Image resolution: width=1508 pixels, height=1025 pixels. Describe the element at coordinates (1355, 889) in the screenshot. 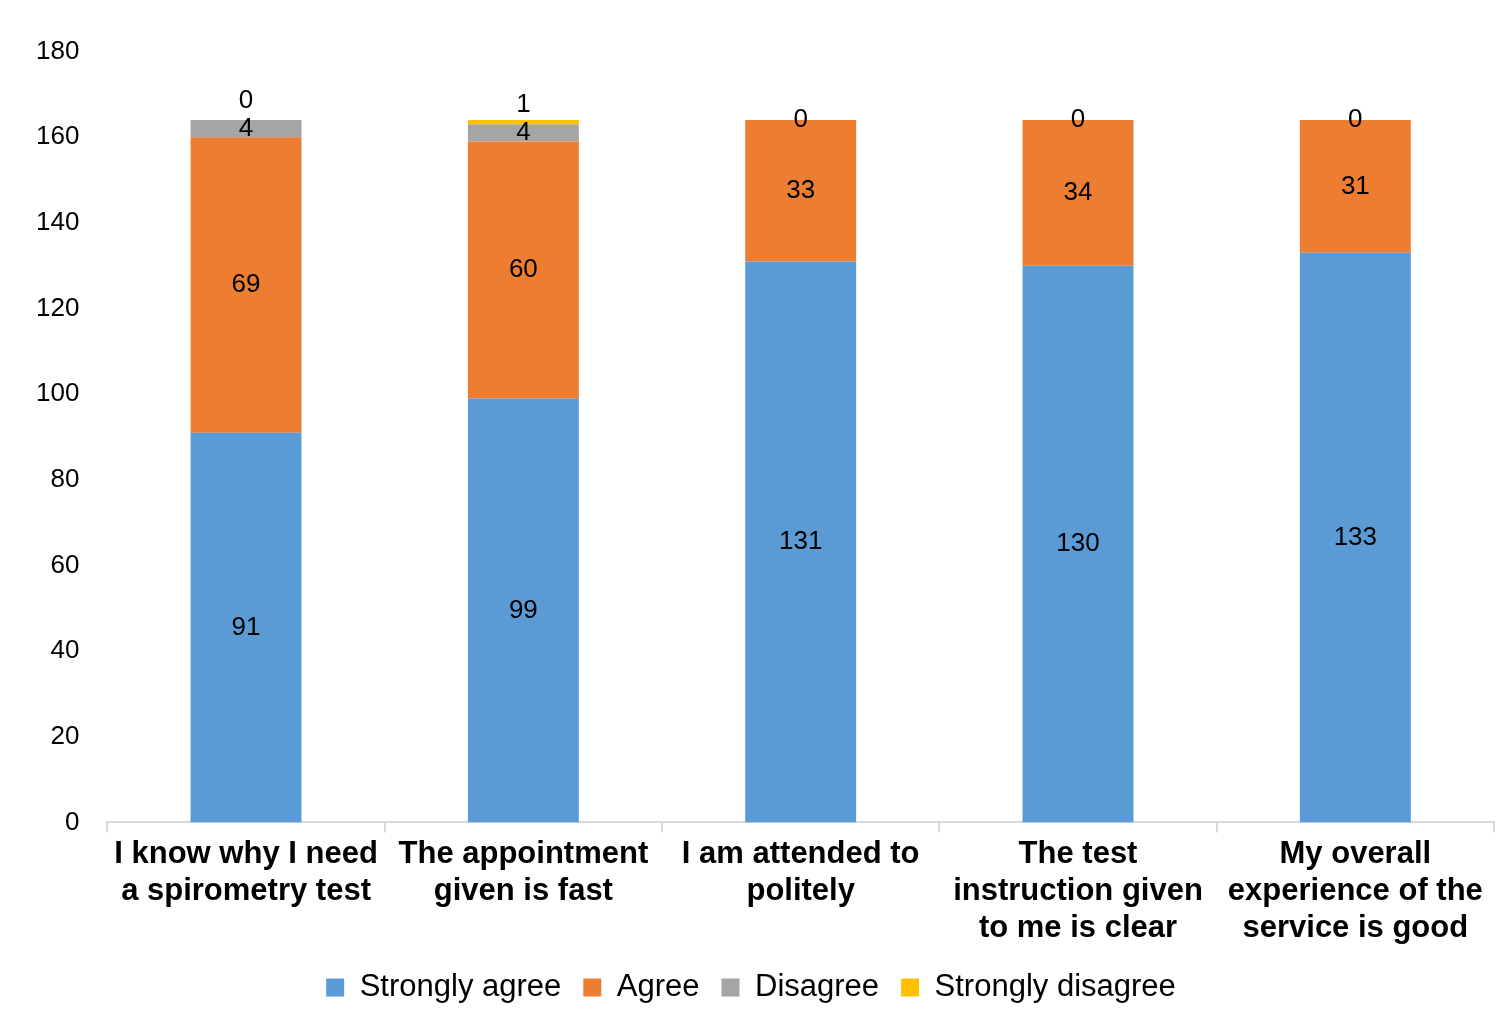

I see `x-tick-label: My overall experience of the service is good` at that location.